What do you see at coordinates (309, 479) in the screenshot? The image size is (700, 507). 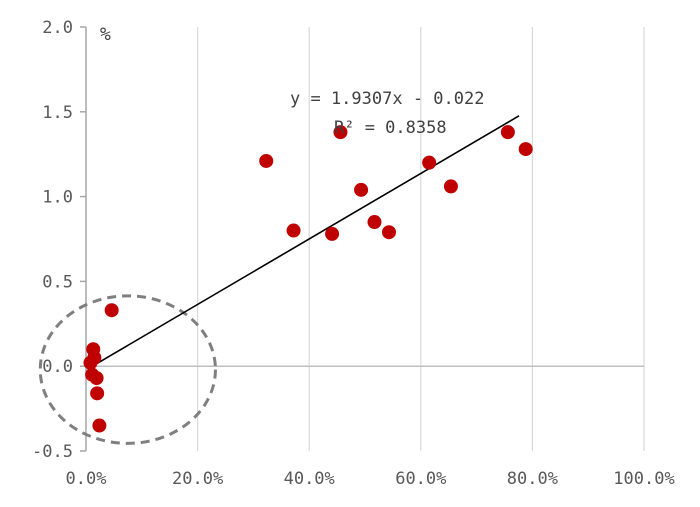 I see `x-tick-label: 40.0%` at bounding box center [309, 479].